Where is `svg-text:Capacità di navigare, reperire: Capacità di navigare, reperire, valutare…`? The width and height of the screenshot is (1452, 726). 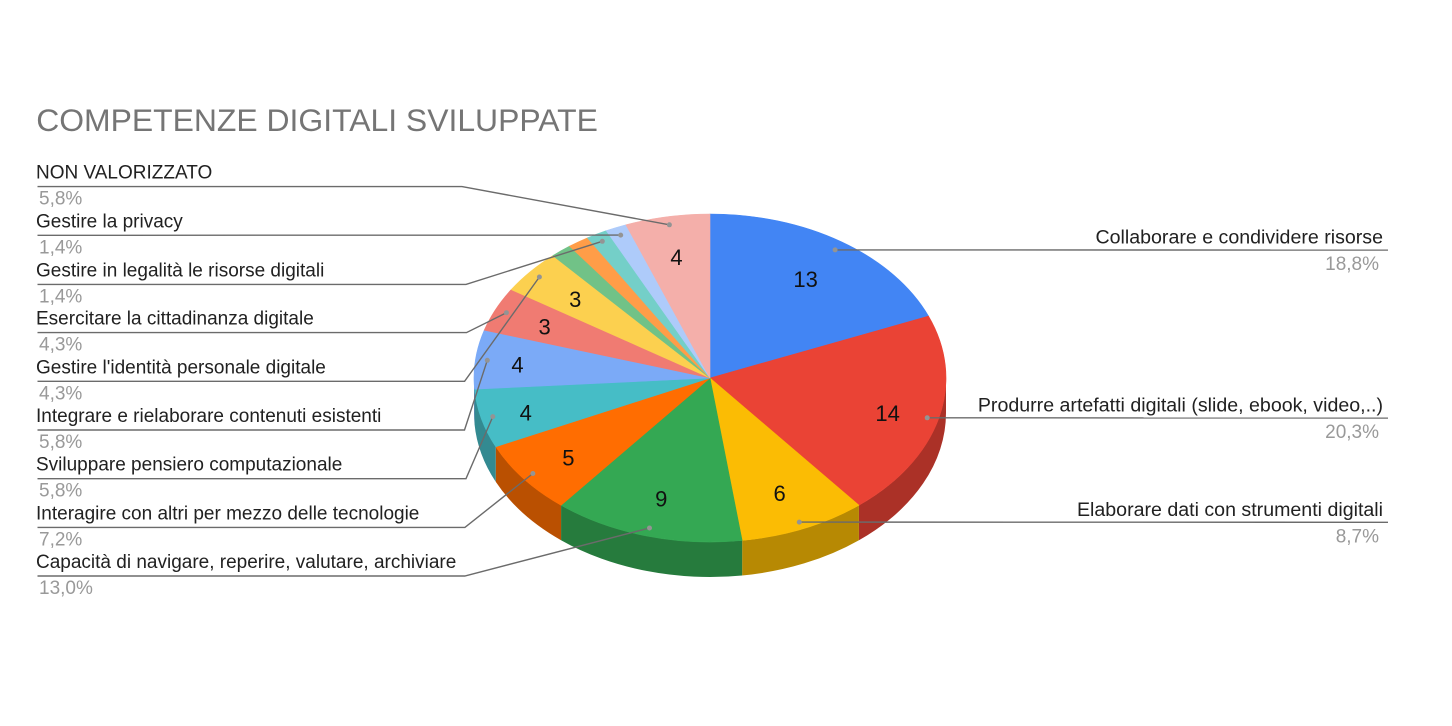
svg-text:Capacità di navigare, reperire: Capacità di navigare, reperire, valutare… is located at coordinates (246, 562).